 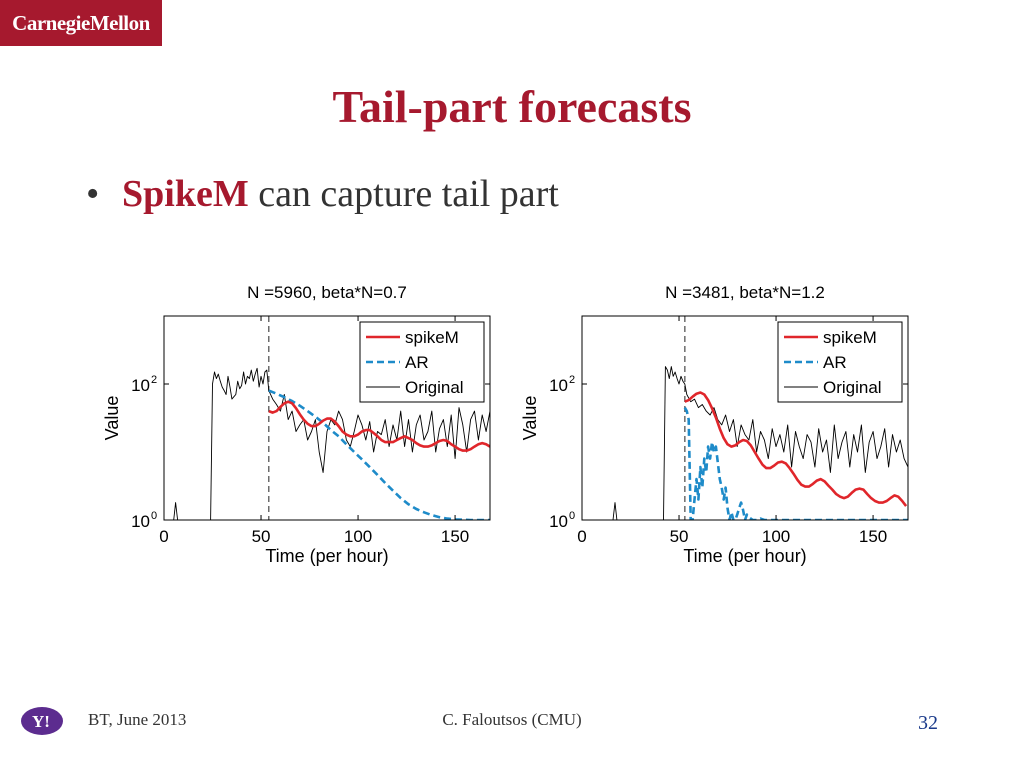 What do you see at coordinates (326, 556) in the screenshot?
I see `chart0-xlabel: Time (per hour)` at bounding box center [326, 556].